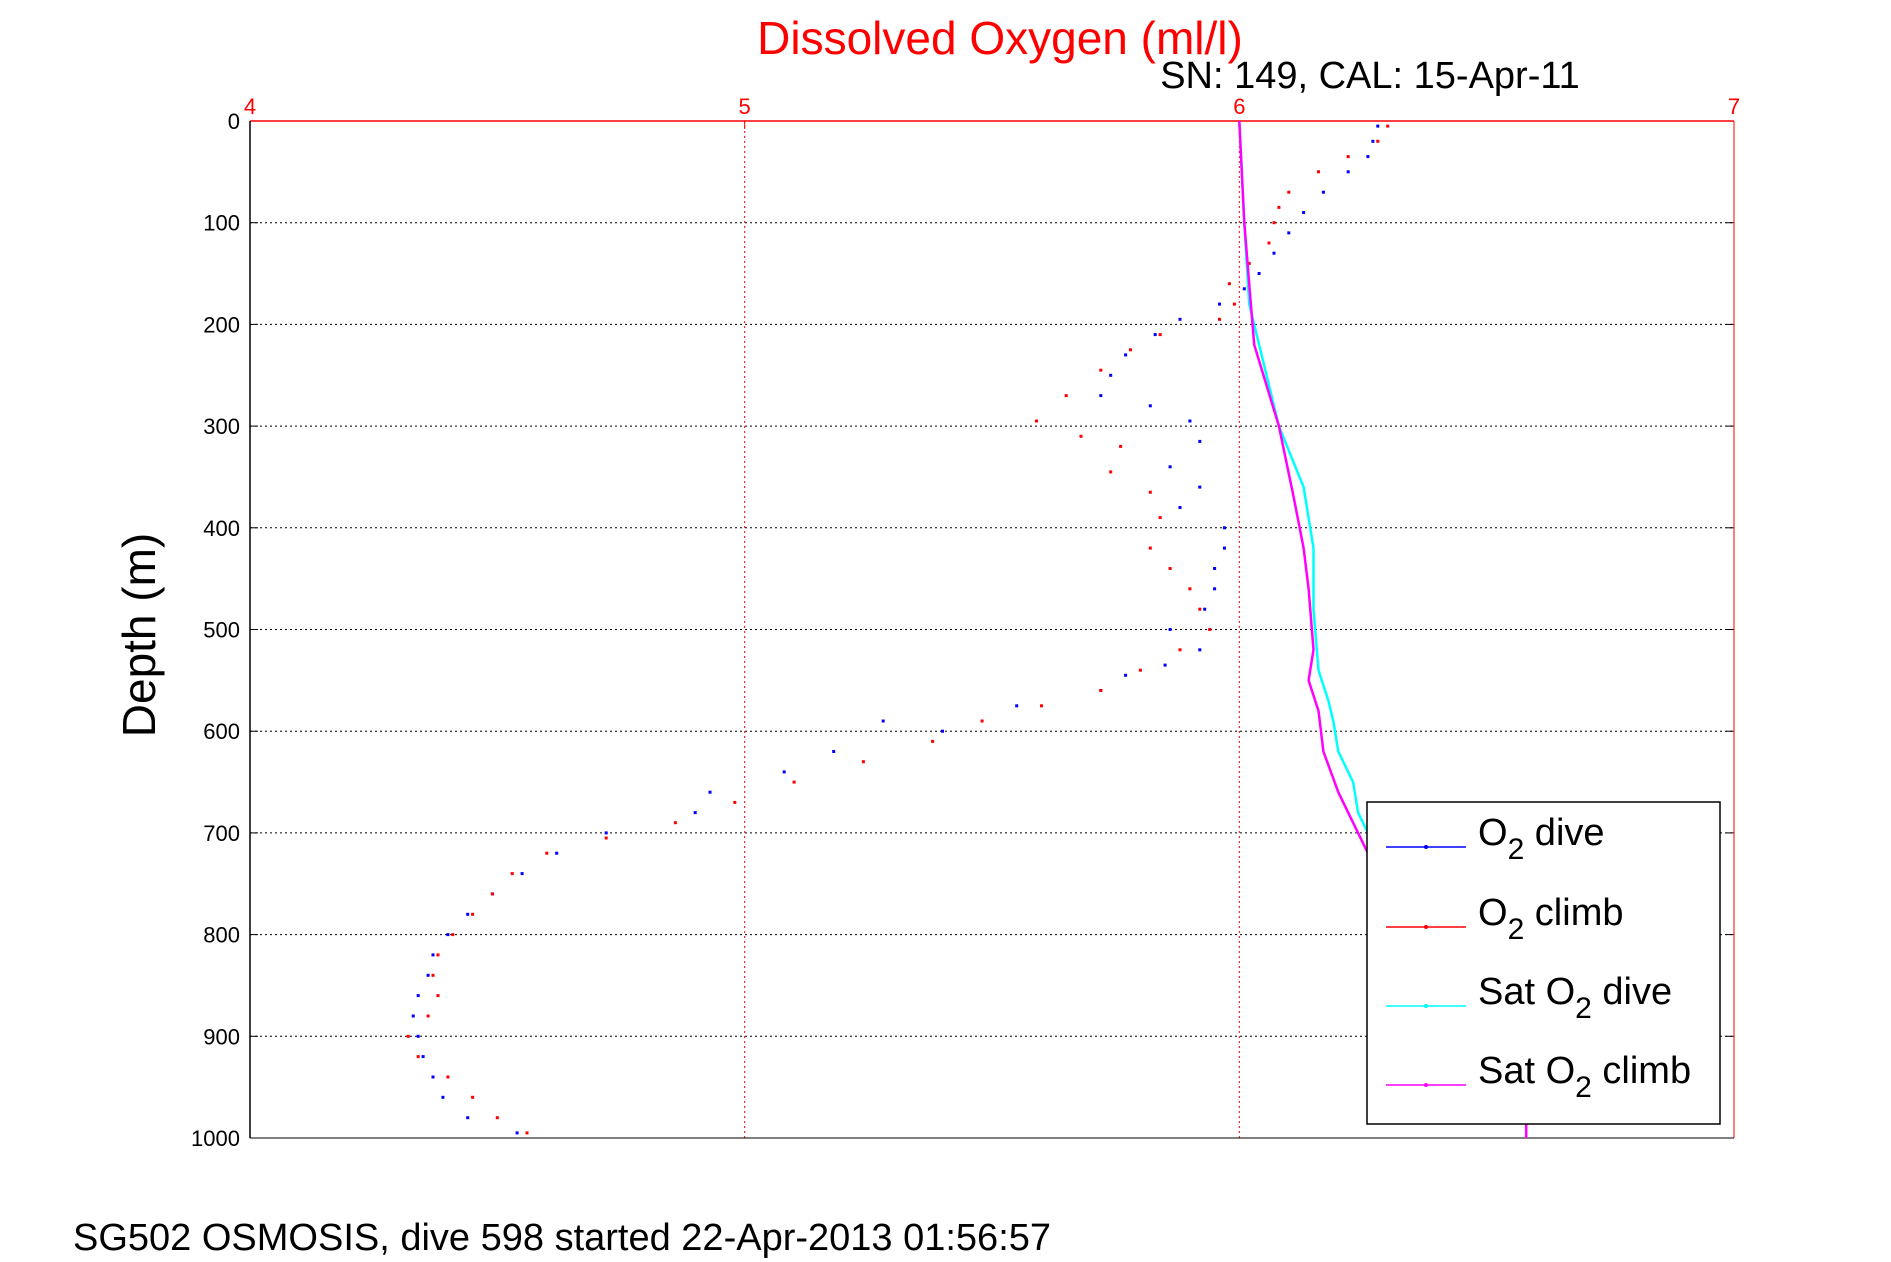 The image size is (1891, 1262). I want to click on y-tick-label: 400, so click(221, 528).